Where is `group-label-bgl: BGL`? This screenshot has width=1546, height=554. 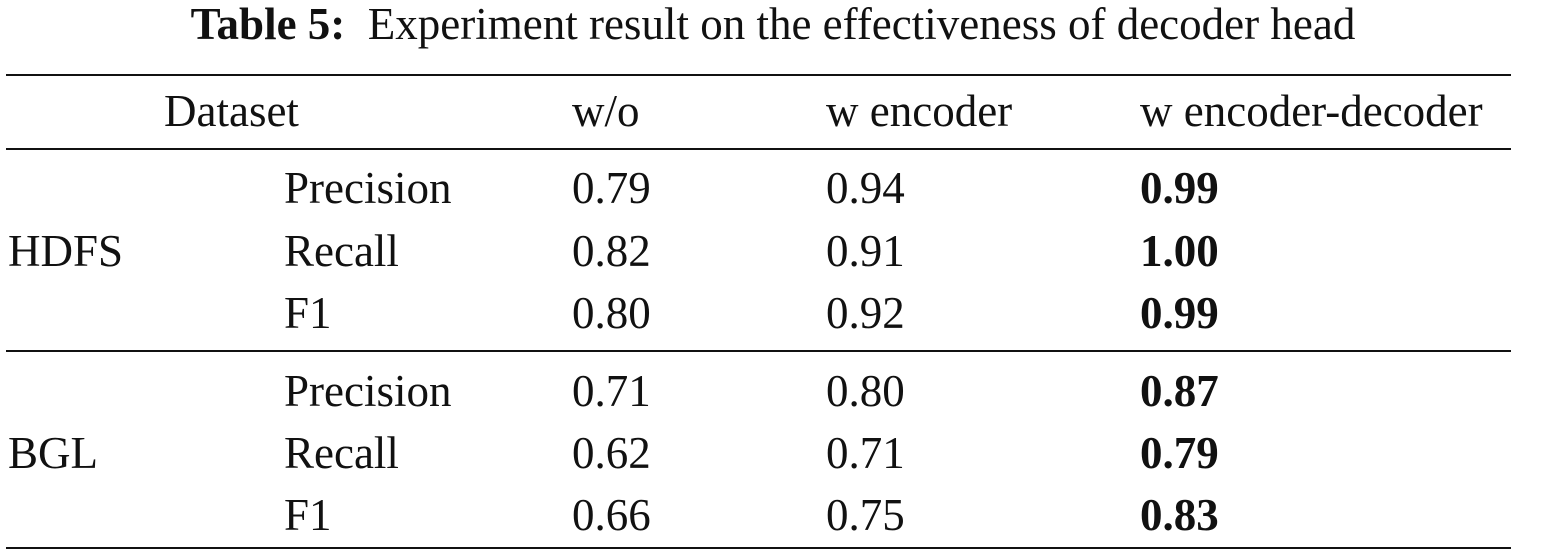 group-label-bgl: BGL is located at coordinates (53, 453).